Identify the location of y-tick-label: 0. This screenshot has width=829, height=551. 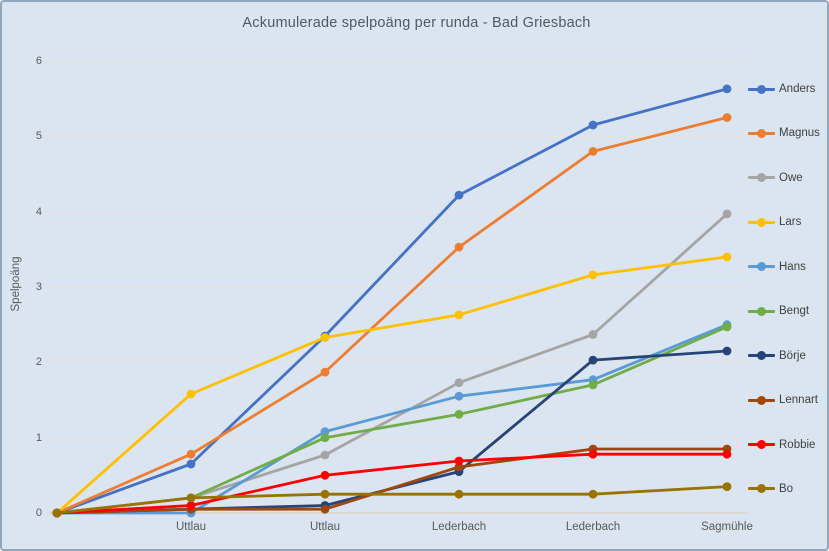
(38, 513).